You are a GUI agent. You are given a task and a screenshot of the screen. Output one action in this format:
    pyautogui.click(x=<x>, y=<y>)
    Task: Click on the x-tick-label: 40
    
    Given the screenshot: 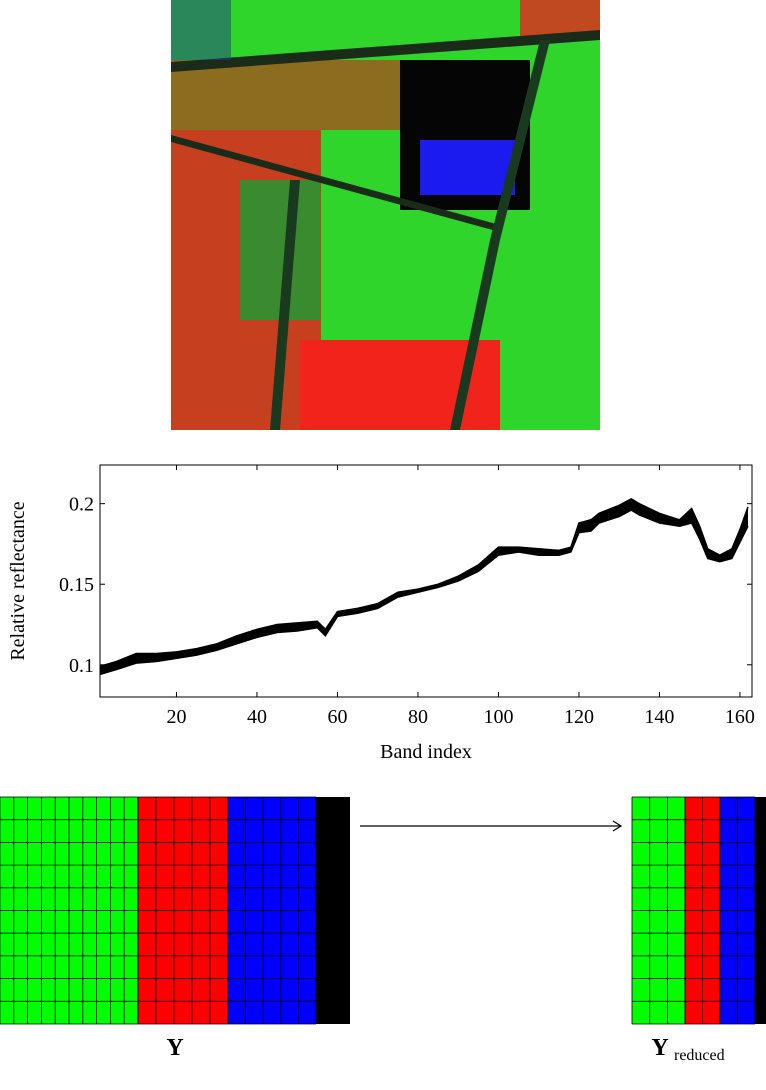 What is the action you would take?
    pyautogui.click(x=257, y=717)
    